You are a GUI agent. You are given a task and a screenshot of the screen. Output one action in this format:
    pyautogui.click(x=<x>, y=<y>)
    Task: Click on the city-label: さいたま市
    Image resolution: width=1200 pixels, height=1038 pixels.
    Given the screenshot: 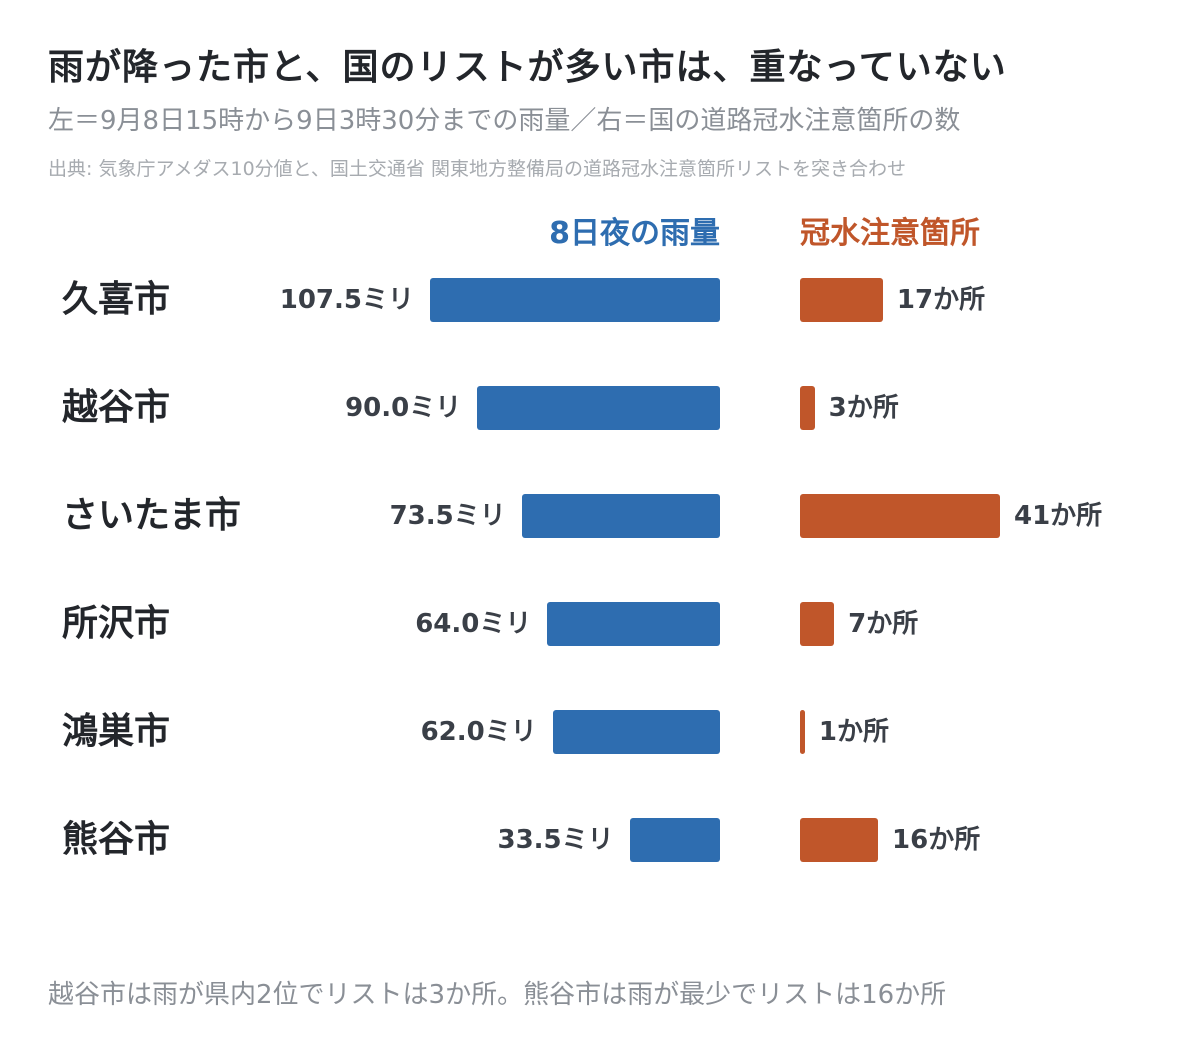 What is the action you would take?
    pyautogui.click(x=151, y=515)
    